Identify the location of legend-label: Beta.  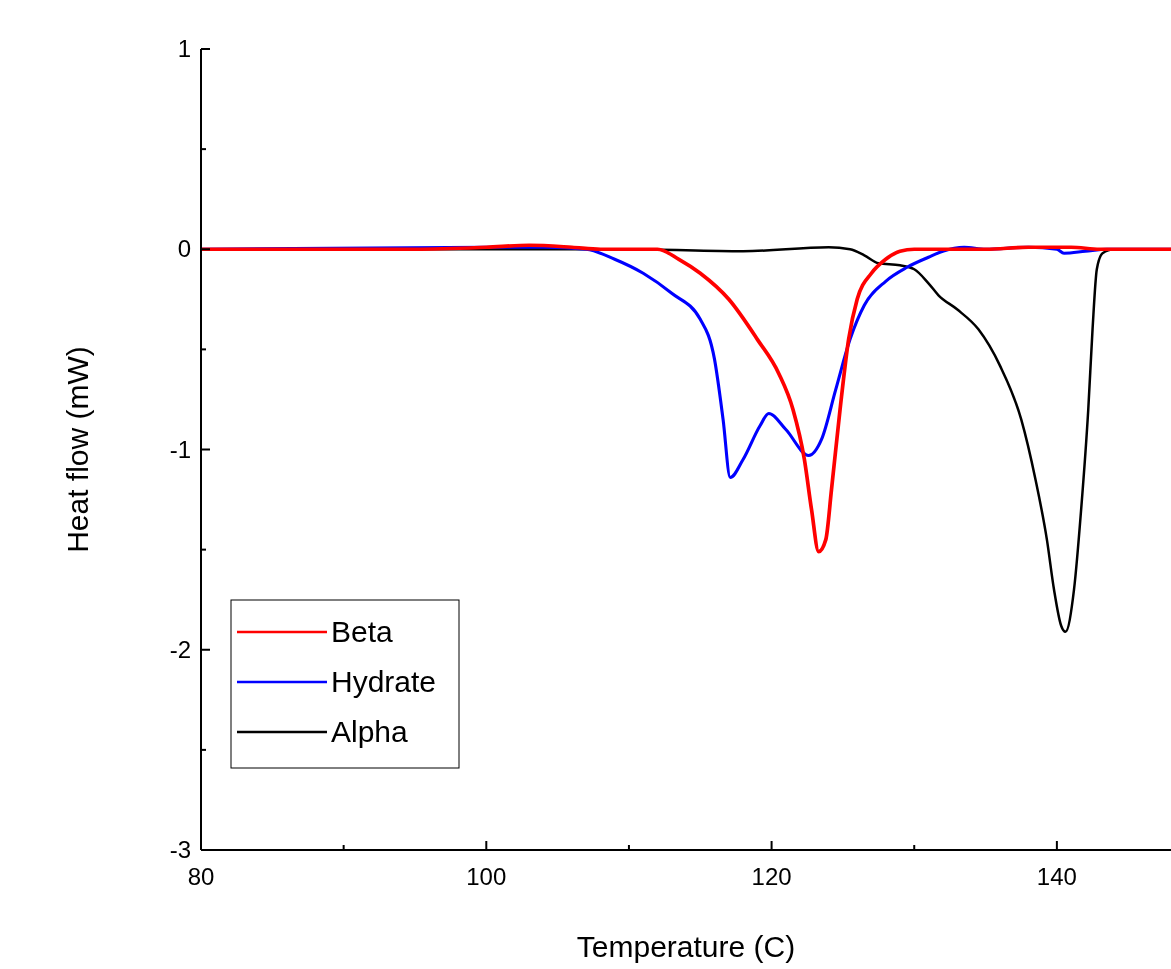
(362, 631).